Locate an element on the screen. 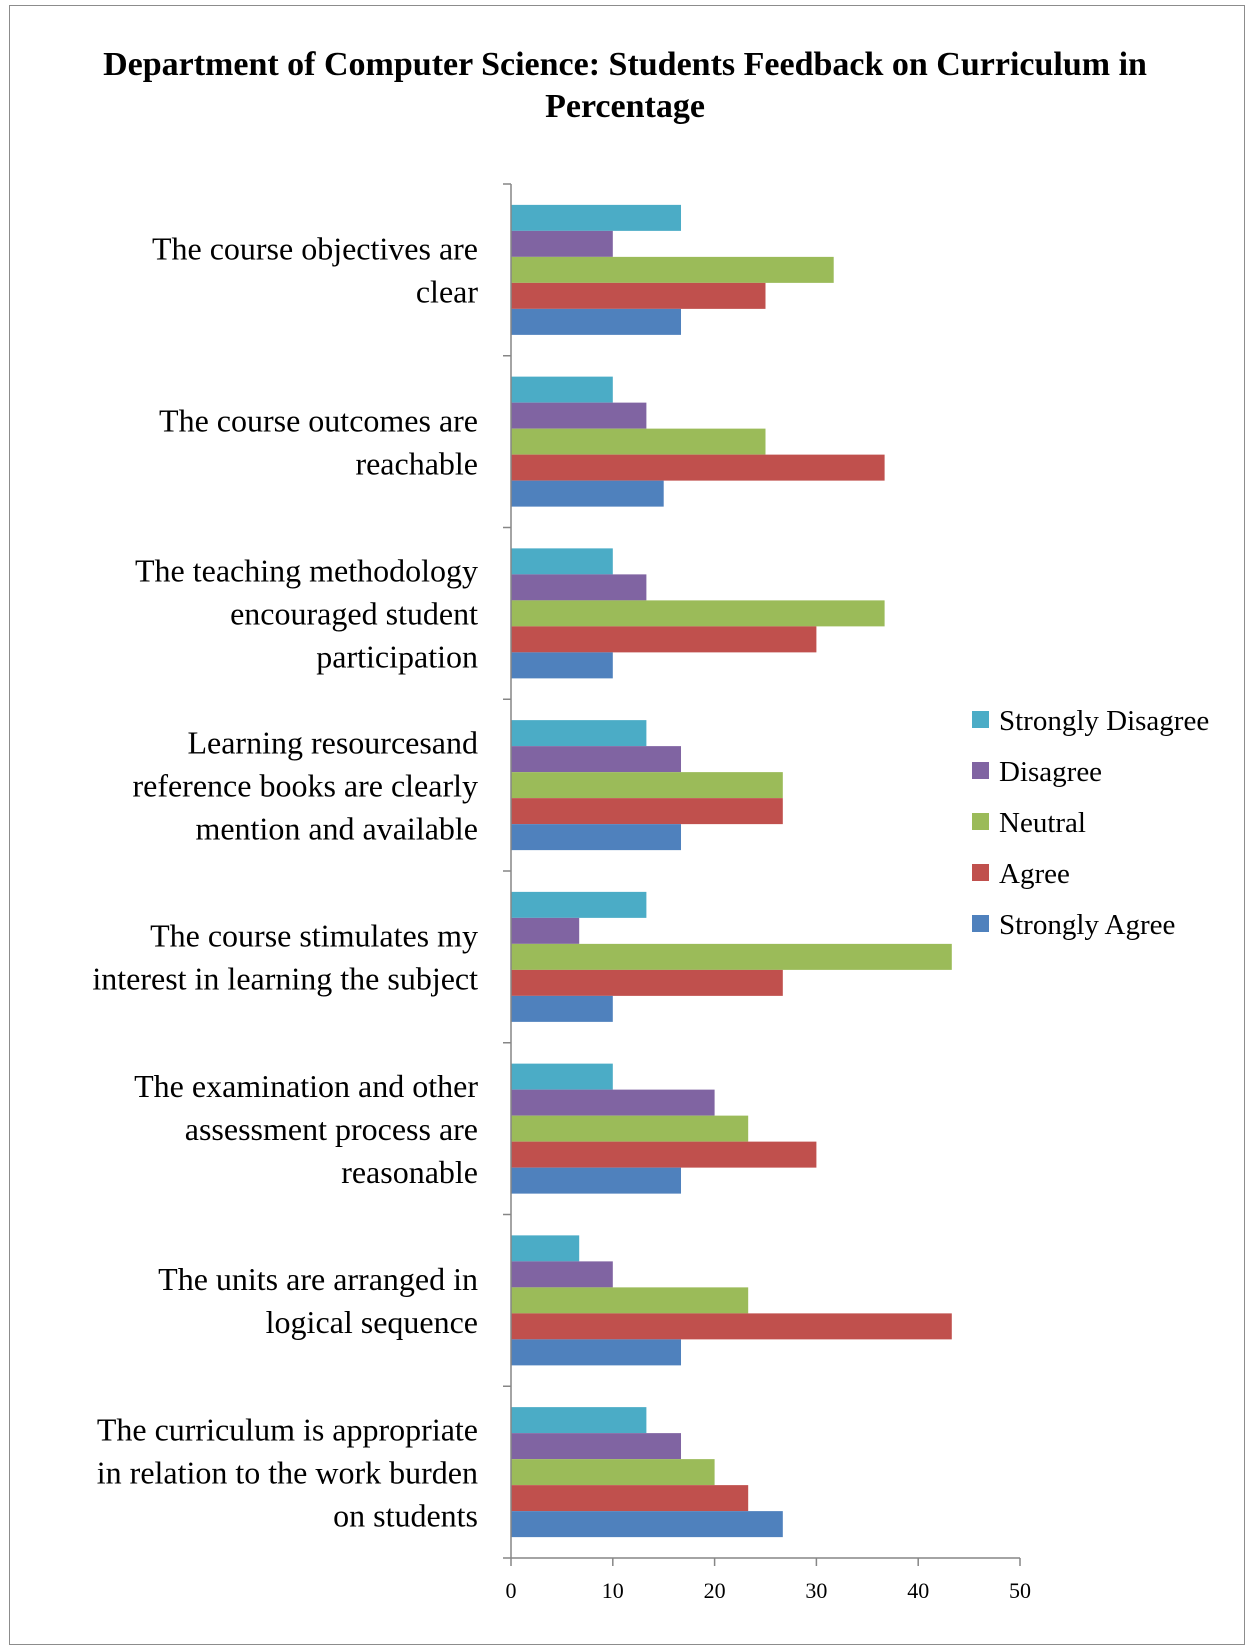 Image resolution: width=1257 pixels, height=1645 pixels. legend-swatch-disagree is located at coordinates (980, 770).